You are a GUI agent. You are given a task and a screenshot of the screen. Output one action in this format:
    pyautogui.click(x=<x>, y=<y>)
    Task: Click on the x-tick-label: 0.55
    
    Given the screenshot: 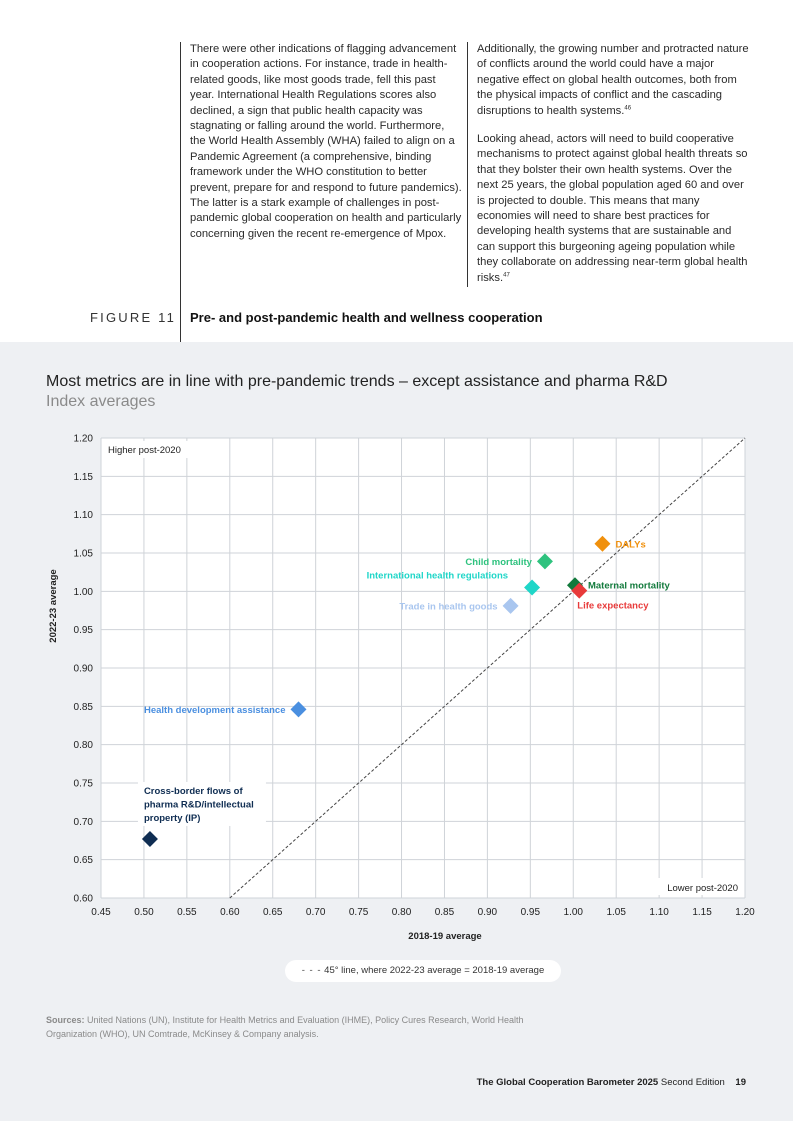 What is the action you would take?
    pyautogui.click(x=187, y=912)
    